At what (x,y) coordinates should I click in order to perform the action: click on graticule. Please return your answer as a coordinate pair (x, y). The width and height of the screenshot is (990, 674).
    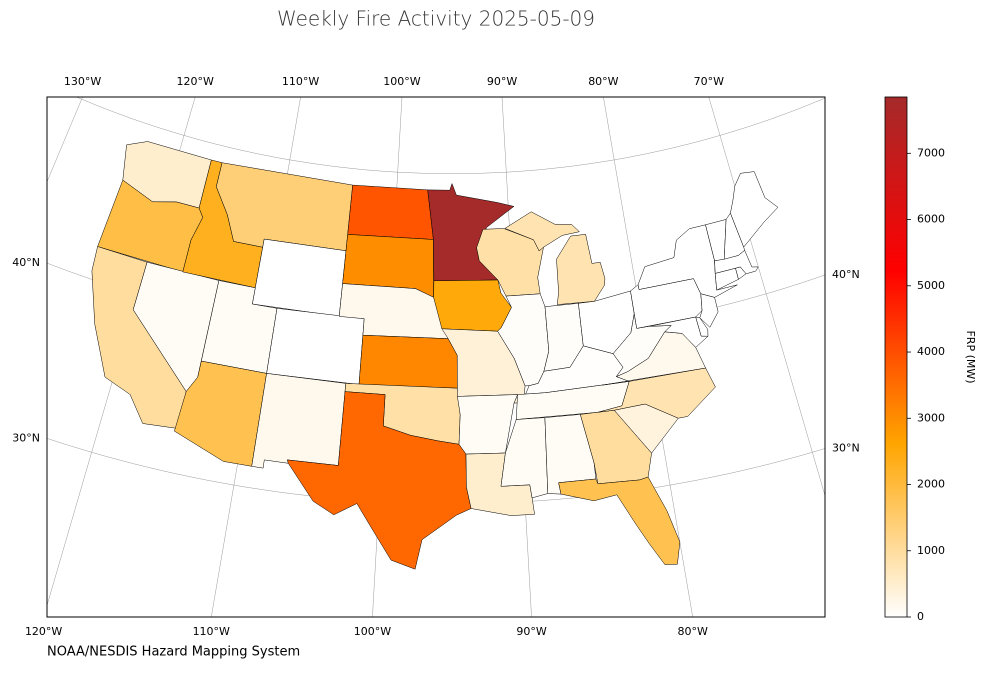
    Looking at the image, I should click on (450, 135).